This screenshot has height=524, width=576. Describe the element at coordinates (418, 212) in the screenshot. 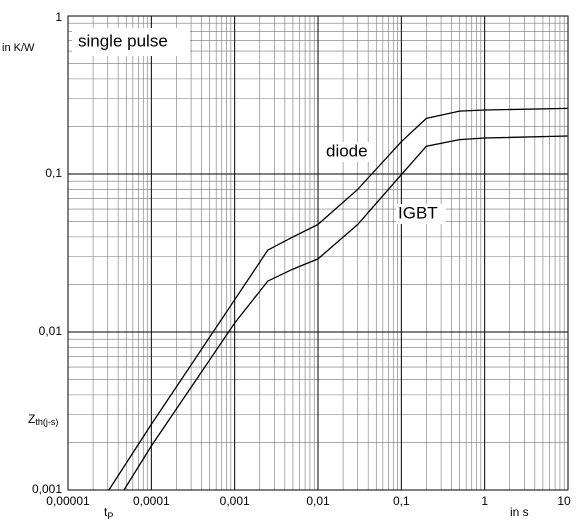

I see `curve-label: IGBT` at that location.